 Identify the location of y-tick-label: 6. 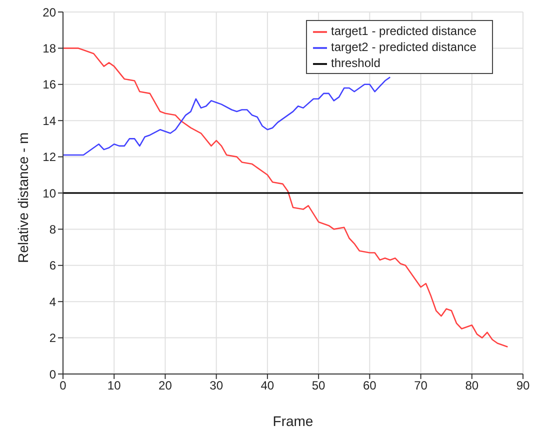
(52, 265).